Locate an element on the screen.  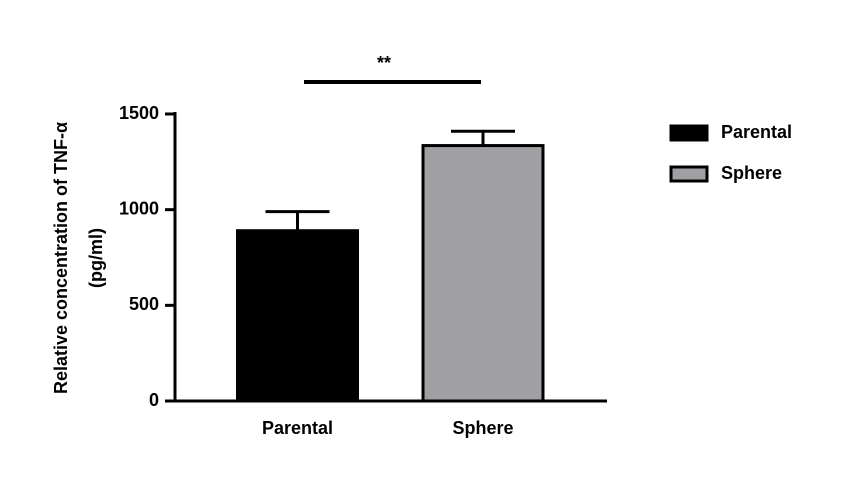
legend-label: Sphere is located at coordinates (751, 173).